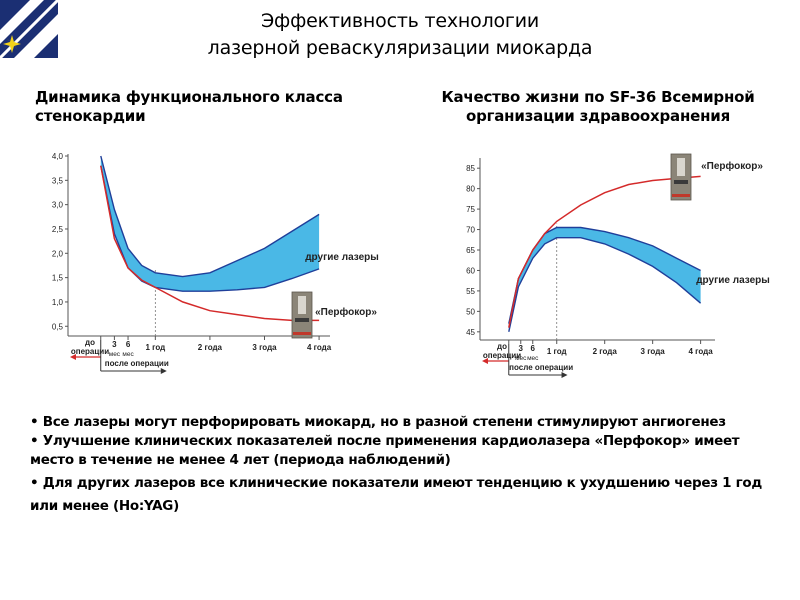 Image resolution: width=800 pixels, height=600 pixels. I want to click on y-tick-label: 1,0, so click(58, 302).